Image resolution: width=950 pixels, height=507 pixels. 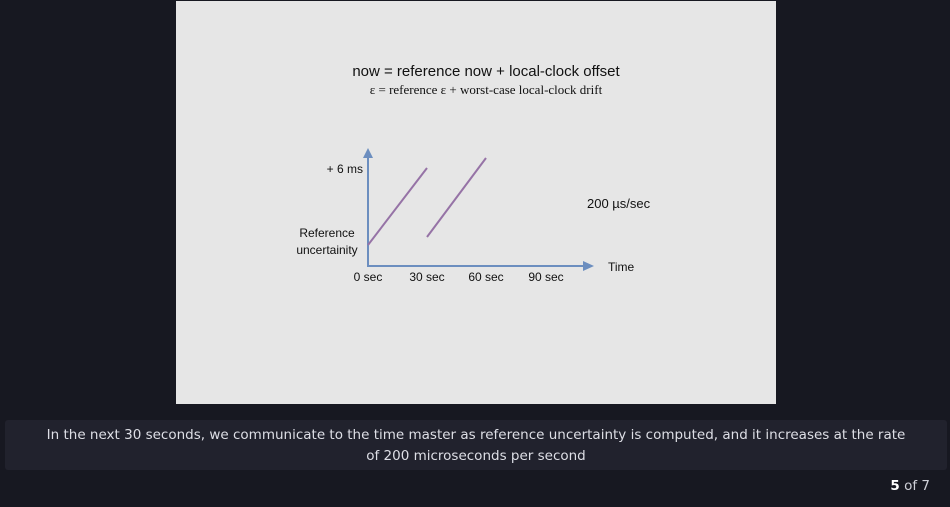 I want to click on counter-separator: of, so click(x=911, y=486).